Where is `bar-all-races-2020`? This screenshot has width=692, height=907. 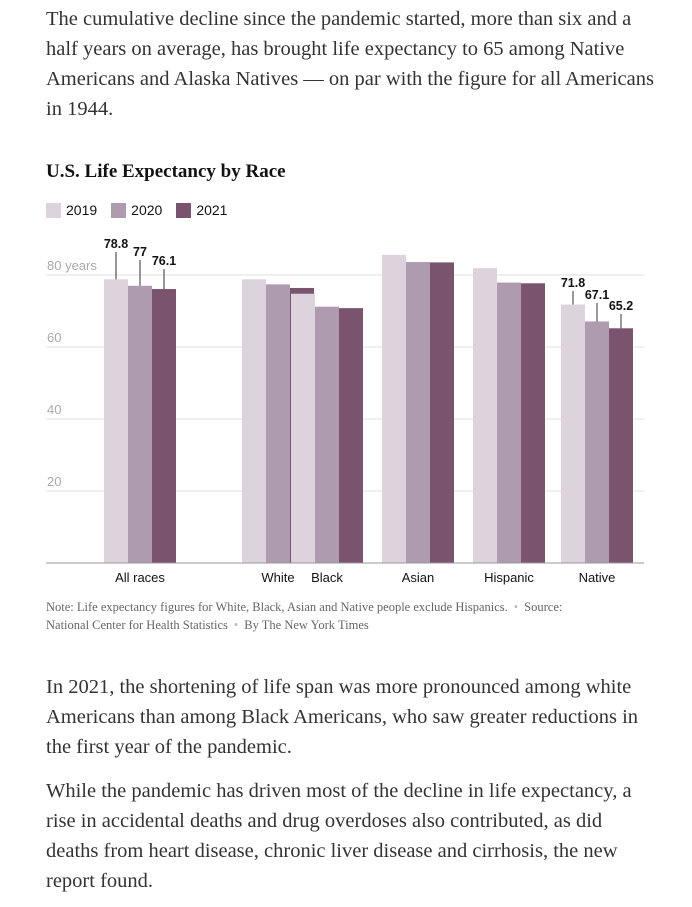 bar-all-races-2020 is located at coordinates (140, 424).